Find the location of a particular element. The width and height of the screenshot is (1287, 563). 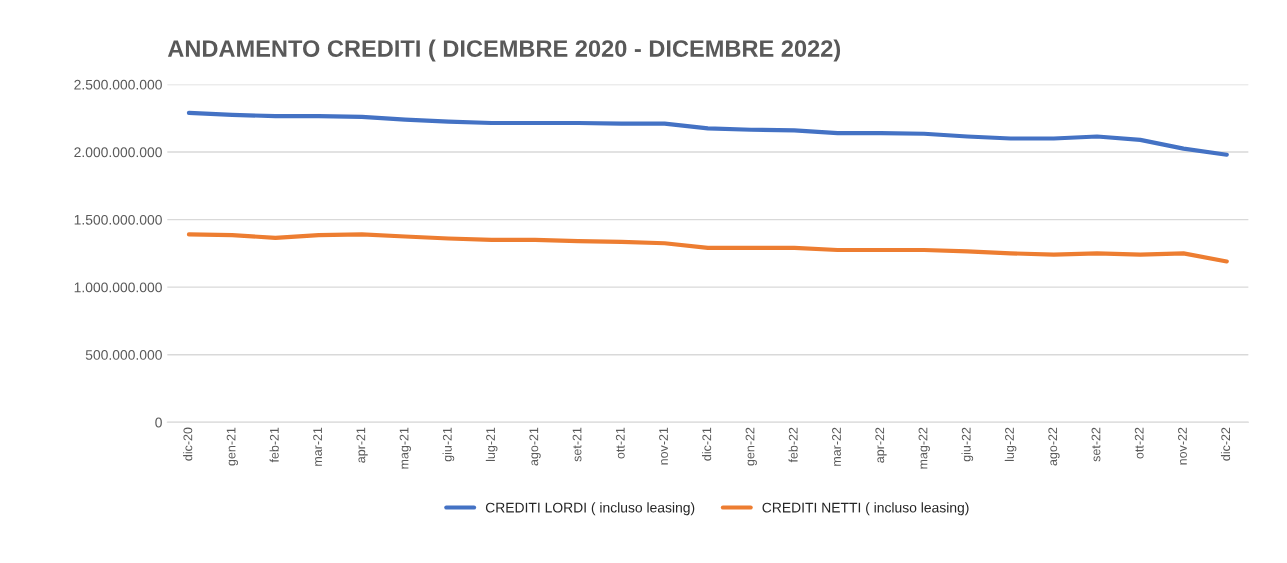

x-tick-label: set-21 is located at coordinates (577, 444).